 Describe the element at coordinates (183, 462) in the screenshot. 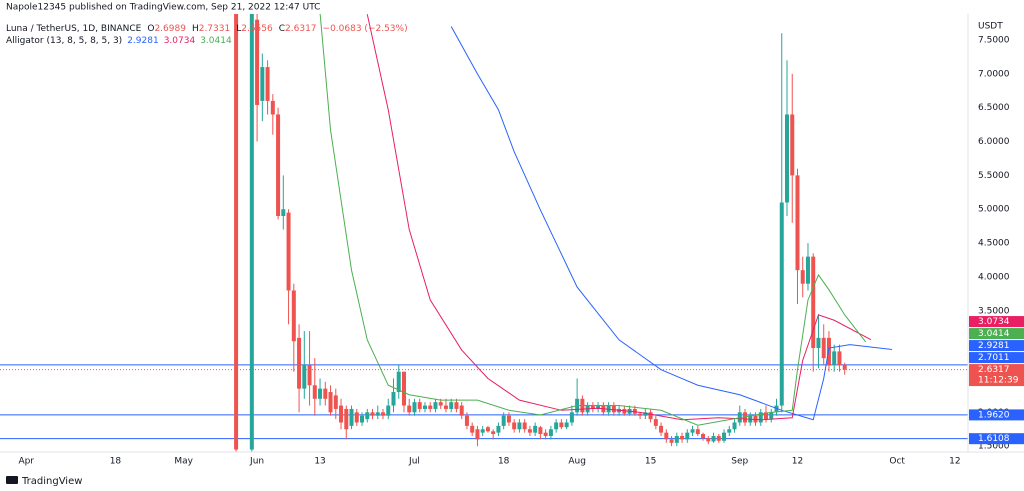

I see `x-tick-label: May` at that location.